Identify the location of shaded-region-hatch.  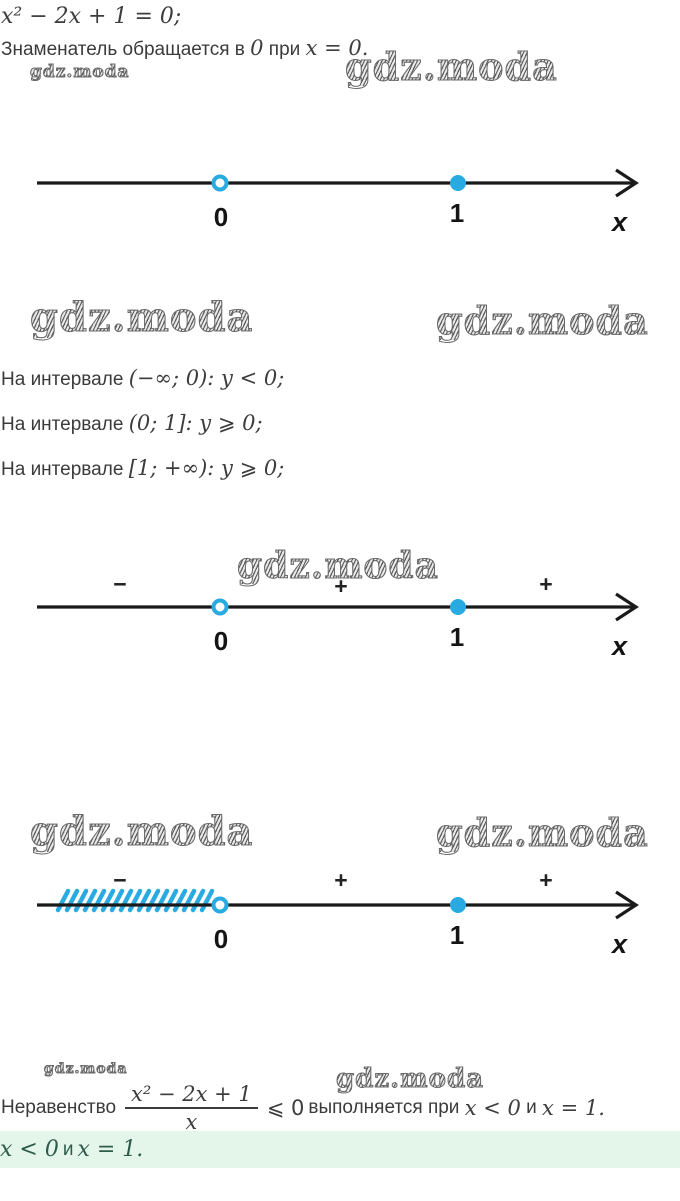
(135, 900).